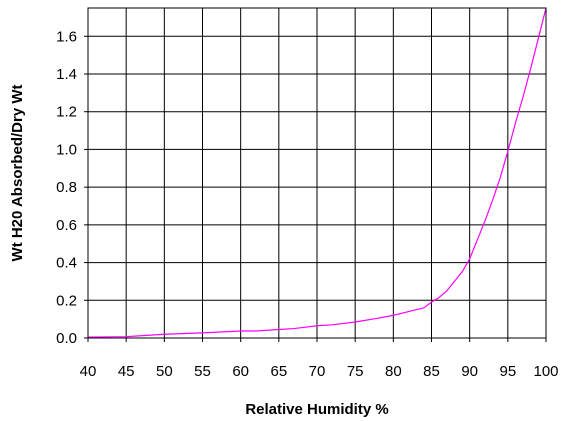 The width and height of the screenshot is (568, 421). Describe the element at coordinates (66, 338) in the screenshot. I see `y-tick-label: 0.0` at that location.